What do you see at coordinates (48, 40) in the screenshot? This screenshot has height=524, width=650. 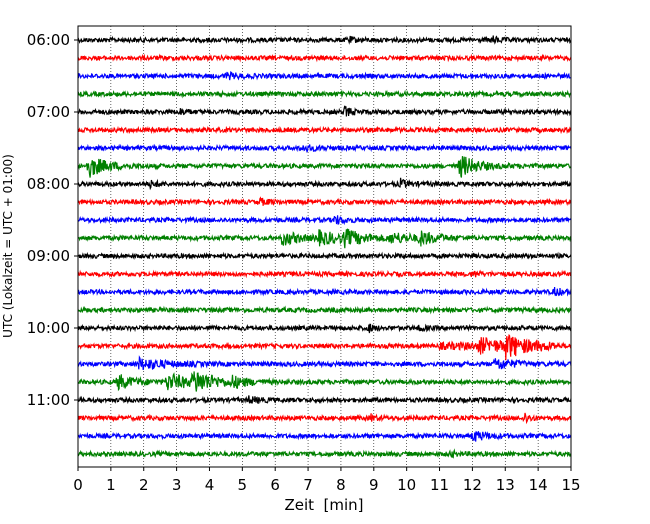 I see `y-tick-label: 06:00` at bounding box center [48, 40].